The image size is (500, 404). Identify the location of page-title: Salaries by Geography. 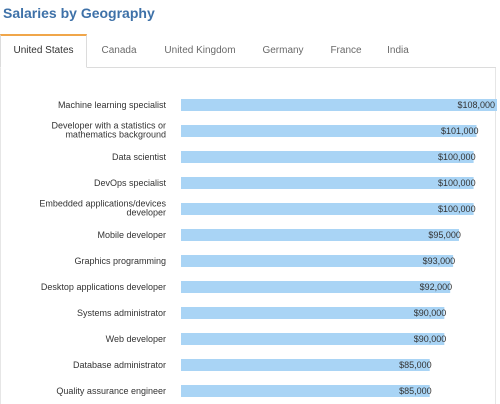
(79, 13).